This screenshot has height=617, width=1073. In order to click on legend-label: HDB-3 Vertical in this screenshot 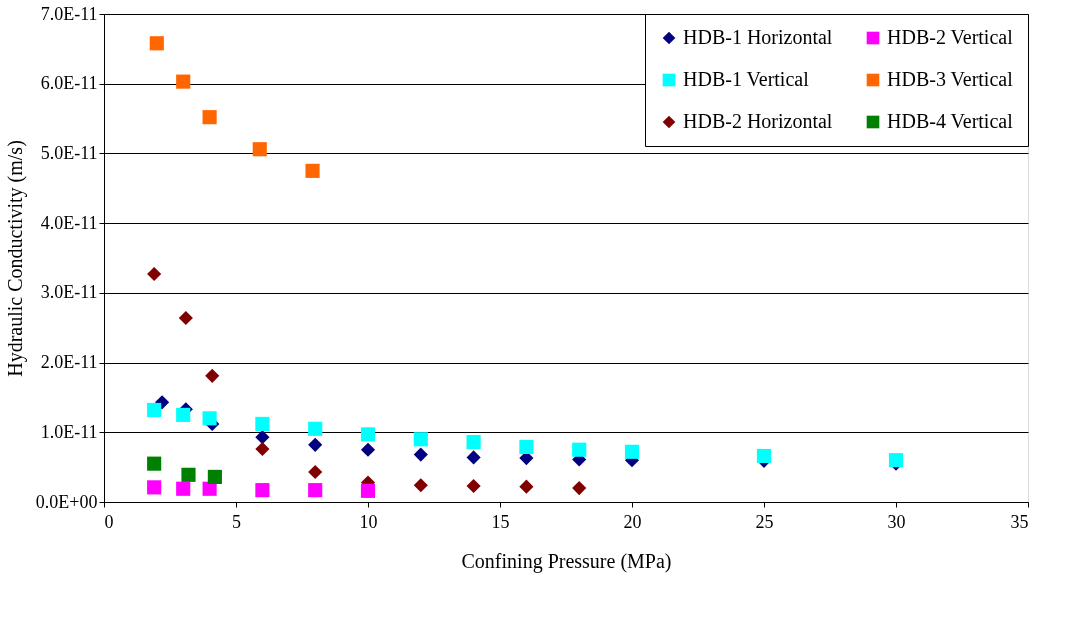, I will do `click(950, 79)`.